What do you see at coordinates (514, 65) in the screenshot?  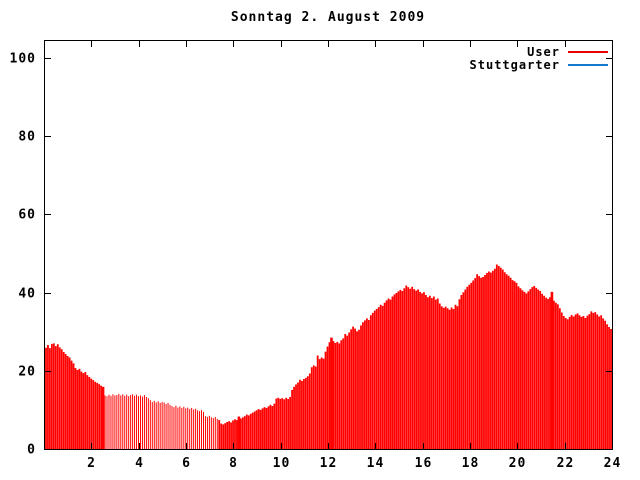 I see `legend-label-stuttgarter: Stuttgarter` at bounding box center [514, 65].